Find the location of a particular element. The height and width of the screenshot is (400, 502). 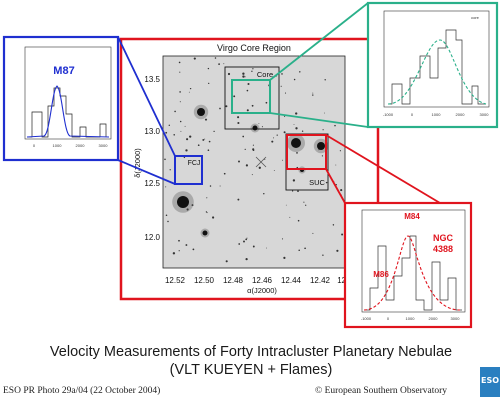

m87-x-tick-2: 2000 is located at coordinates (81, 145).